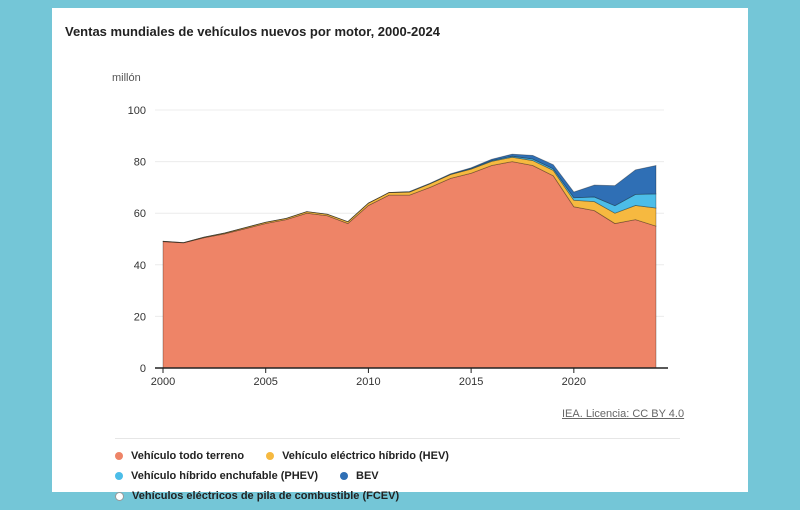 Image resolution: width=800 pixels, height=510 pixels. I want to click on source-link: IEA. Licencia: CC BY 4.0, so click(623, 414).